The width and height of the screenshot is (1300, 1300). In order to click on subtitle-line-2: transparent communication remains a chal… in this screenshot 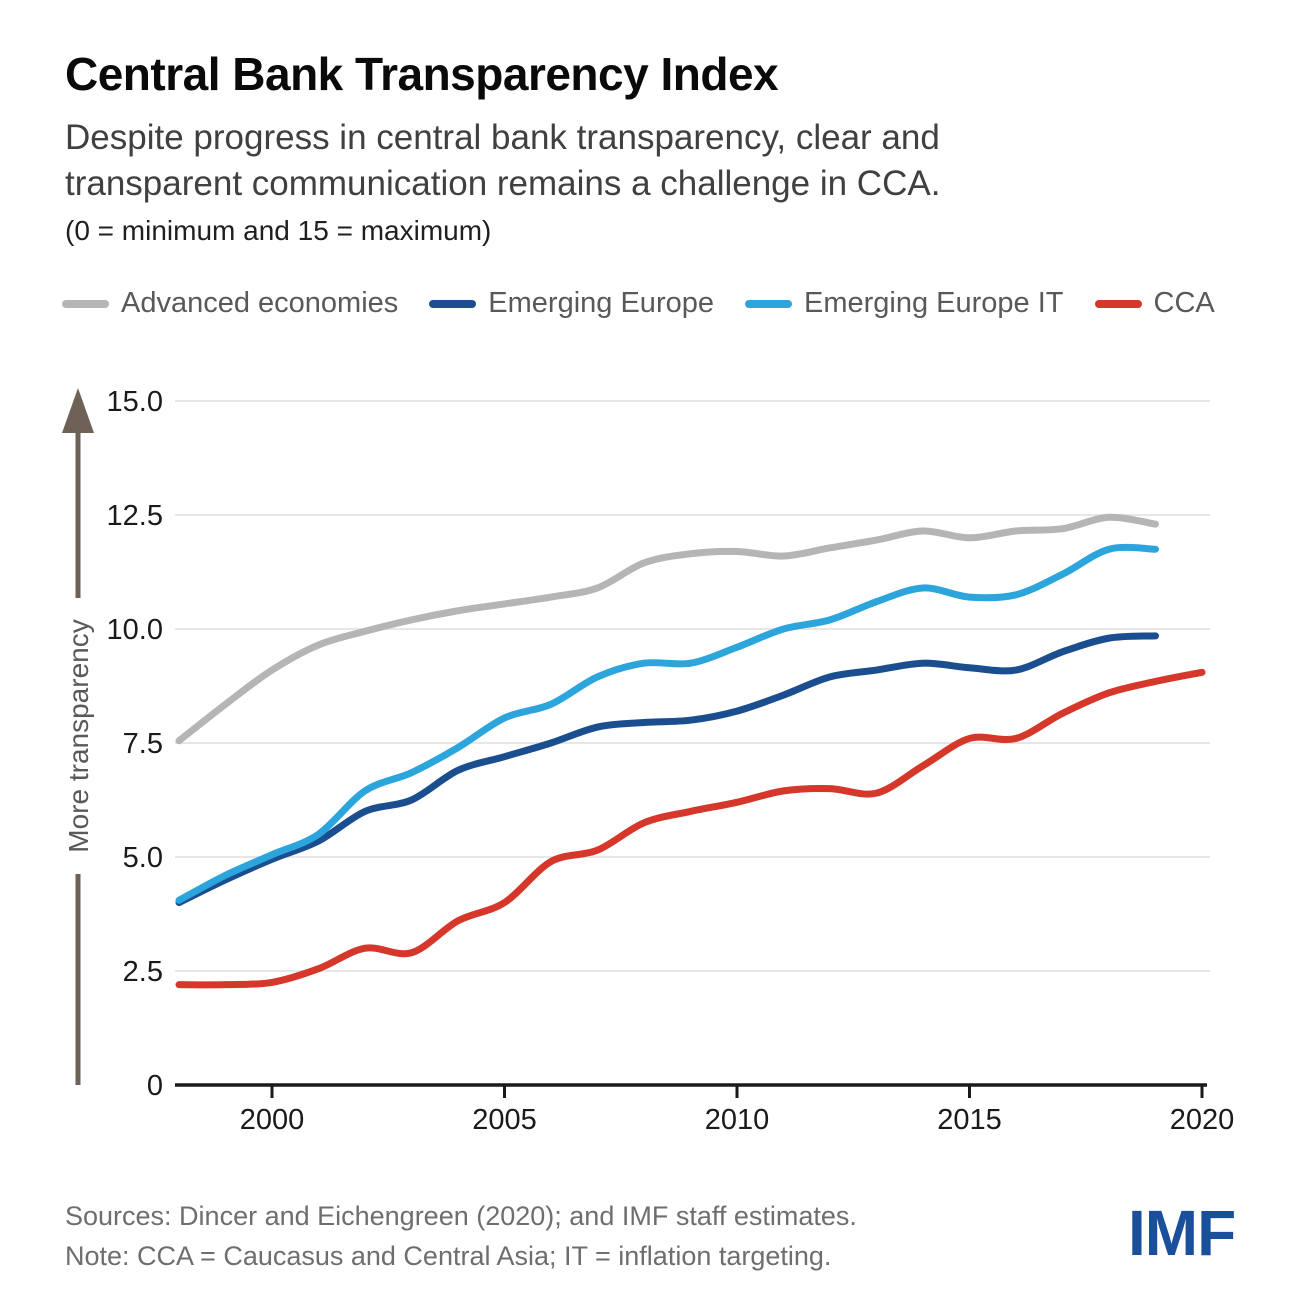, I will do `click(503, 183)`.